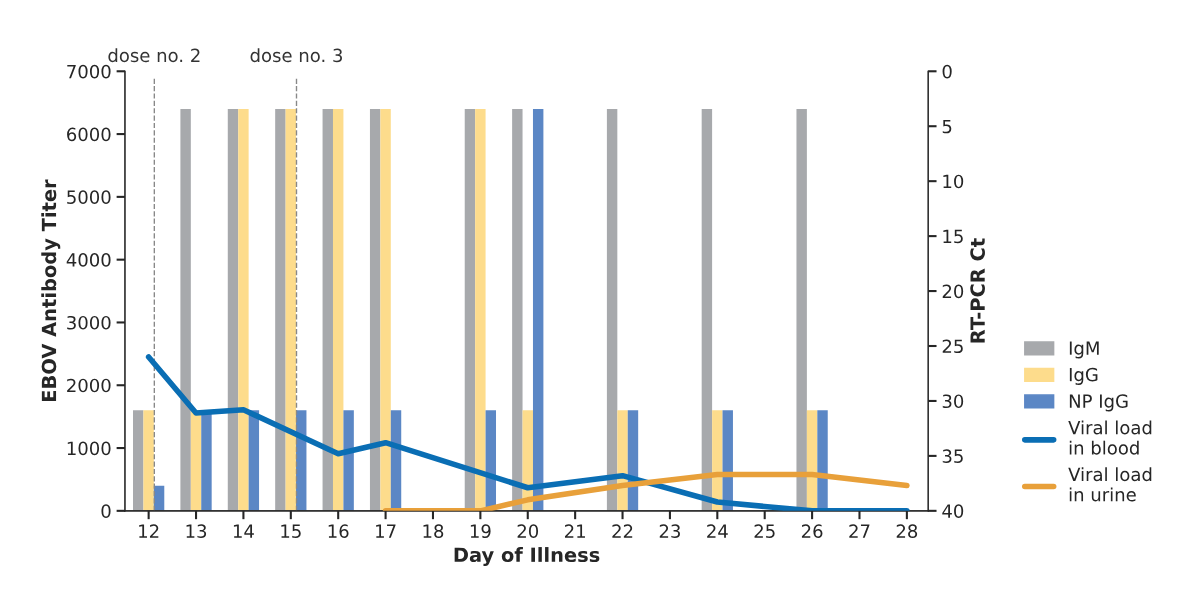 The height and width of the screenshot is (594, 1190). Describe the element at coordinates (574, 531) in the screenshot. I see `x-tick-label: 21` at that location.